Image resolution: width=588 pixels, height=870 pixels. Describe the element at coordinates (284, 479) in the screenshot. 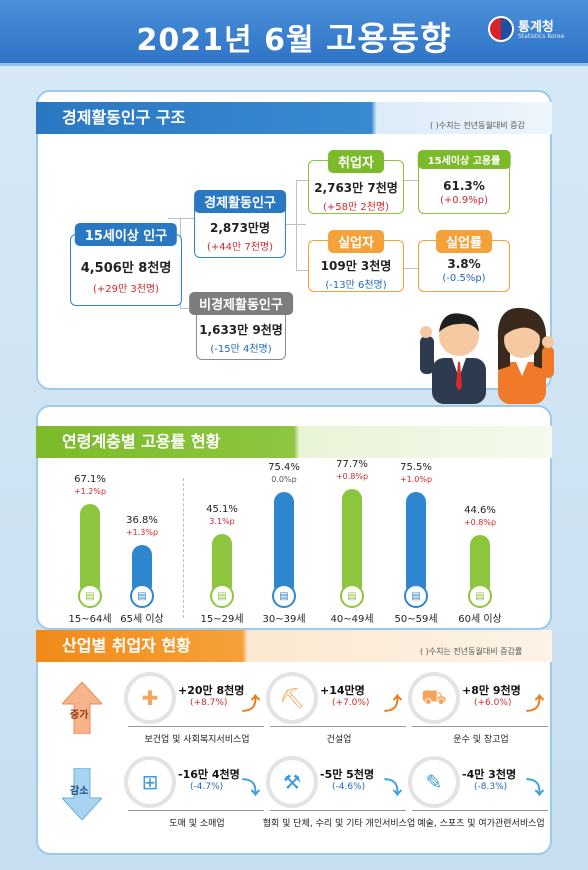

I see `age-change-label: 0.0%p` at that location.